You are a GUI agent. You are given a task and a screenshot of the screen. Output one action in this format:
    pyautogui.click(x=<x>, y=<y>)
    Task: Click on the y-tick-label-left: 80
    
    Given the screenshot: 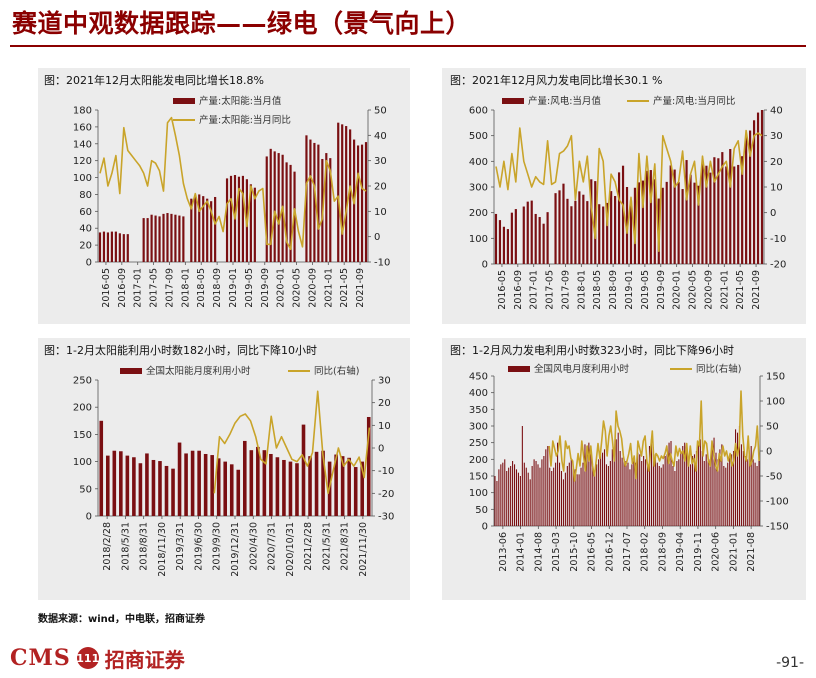 What is the action you would take?
    pyautogui.click(x=85, y=195)
    